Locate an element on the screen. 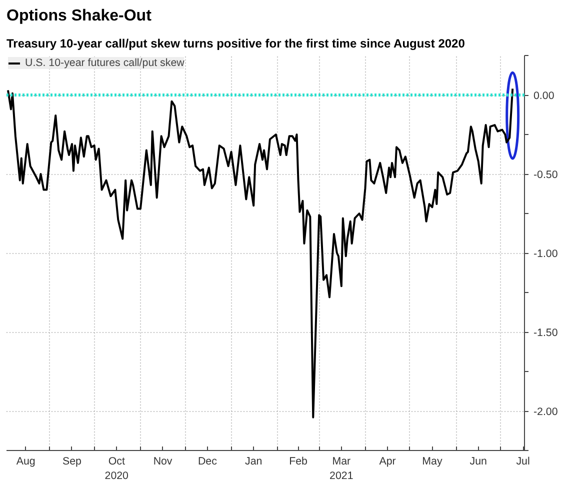 The width and height of the screenshot is (564, 487). x-tick-label: May is located at coordinates (432, 462).